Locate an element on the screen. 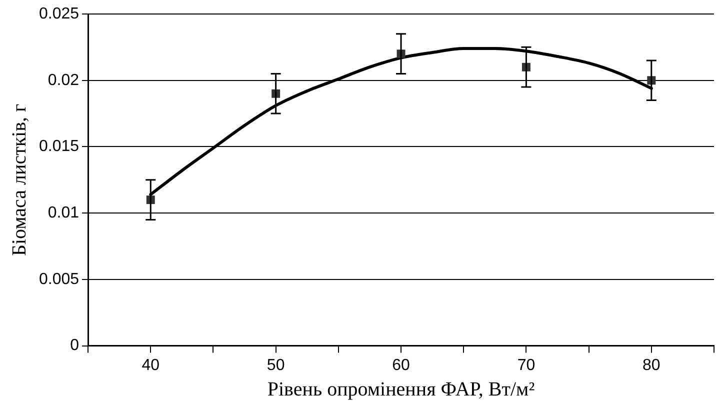  y-axis-title: Біомаса листків, г is located at coordinates (19, 180).